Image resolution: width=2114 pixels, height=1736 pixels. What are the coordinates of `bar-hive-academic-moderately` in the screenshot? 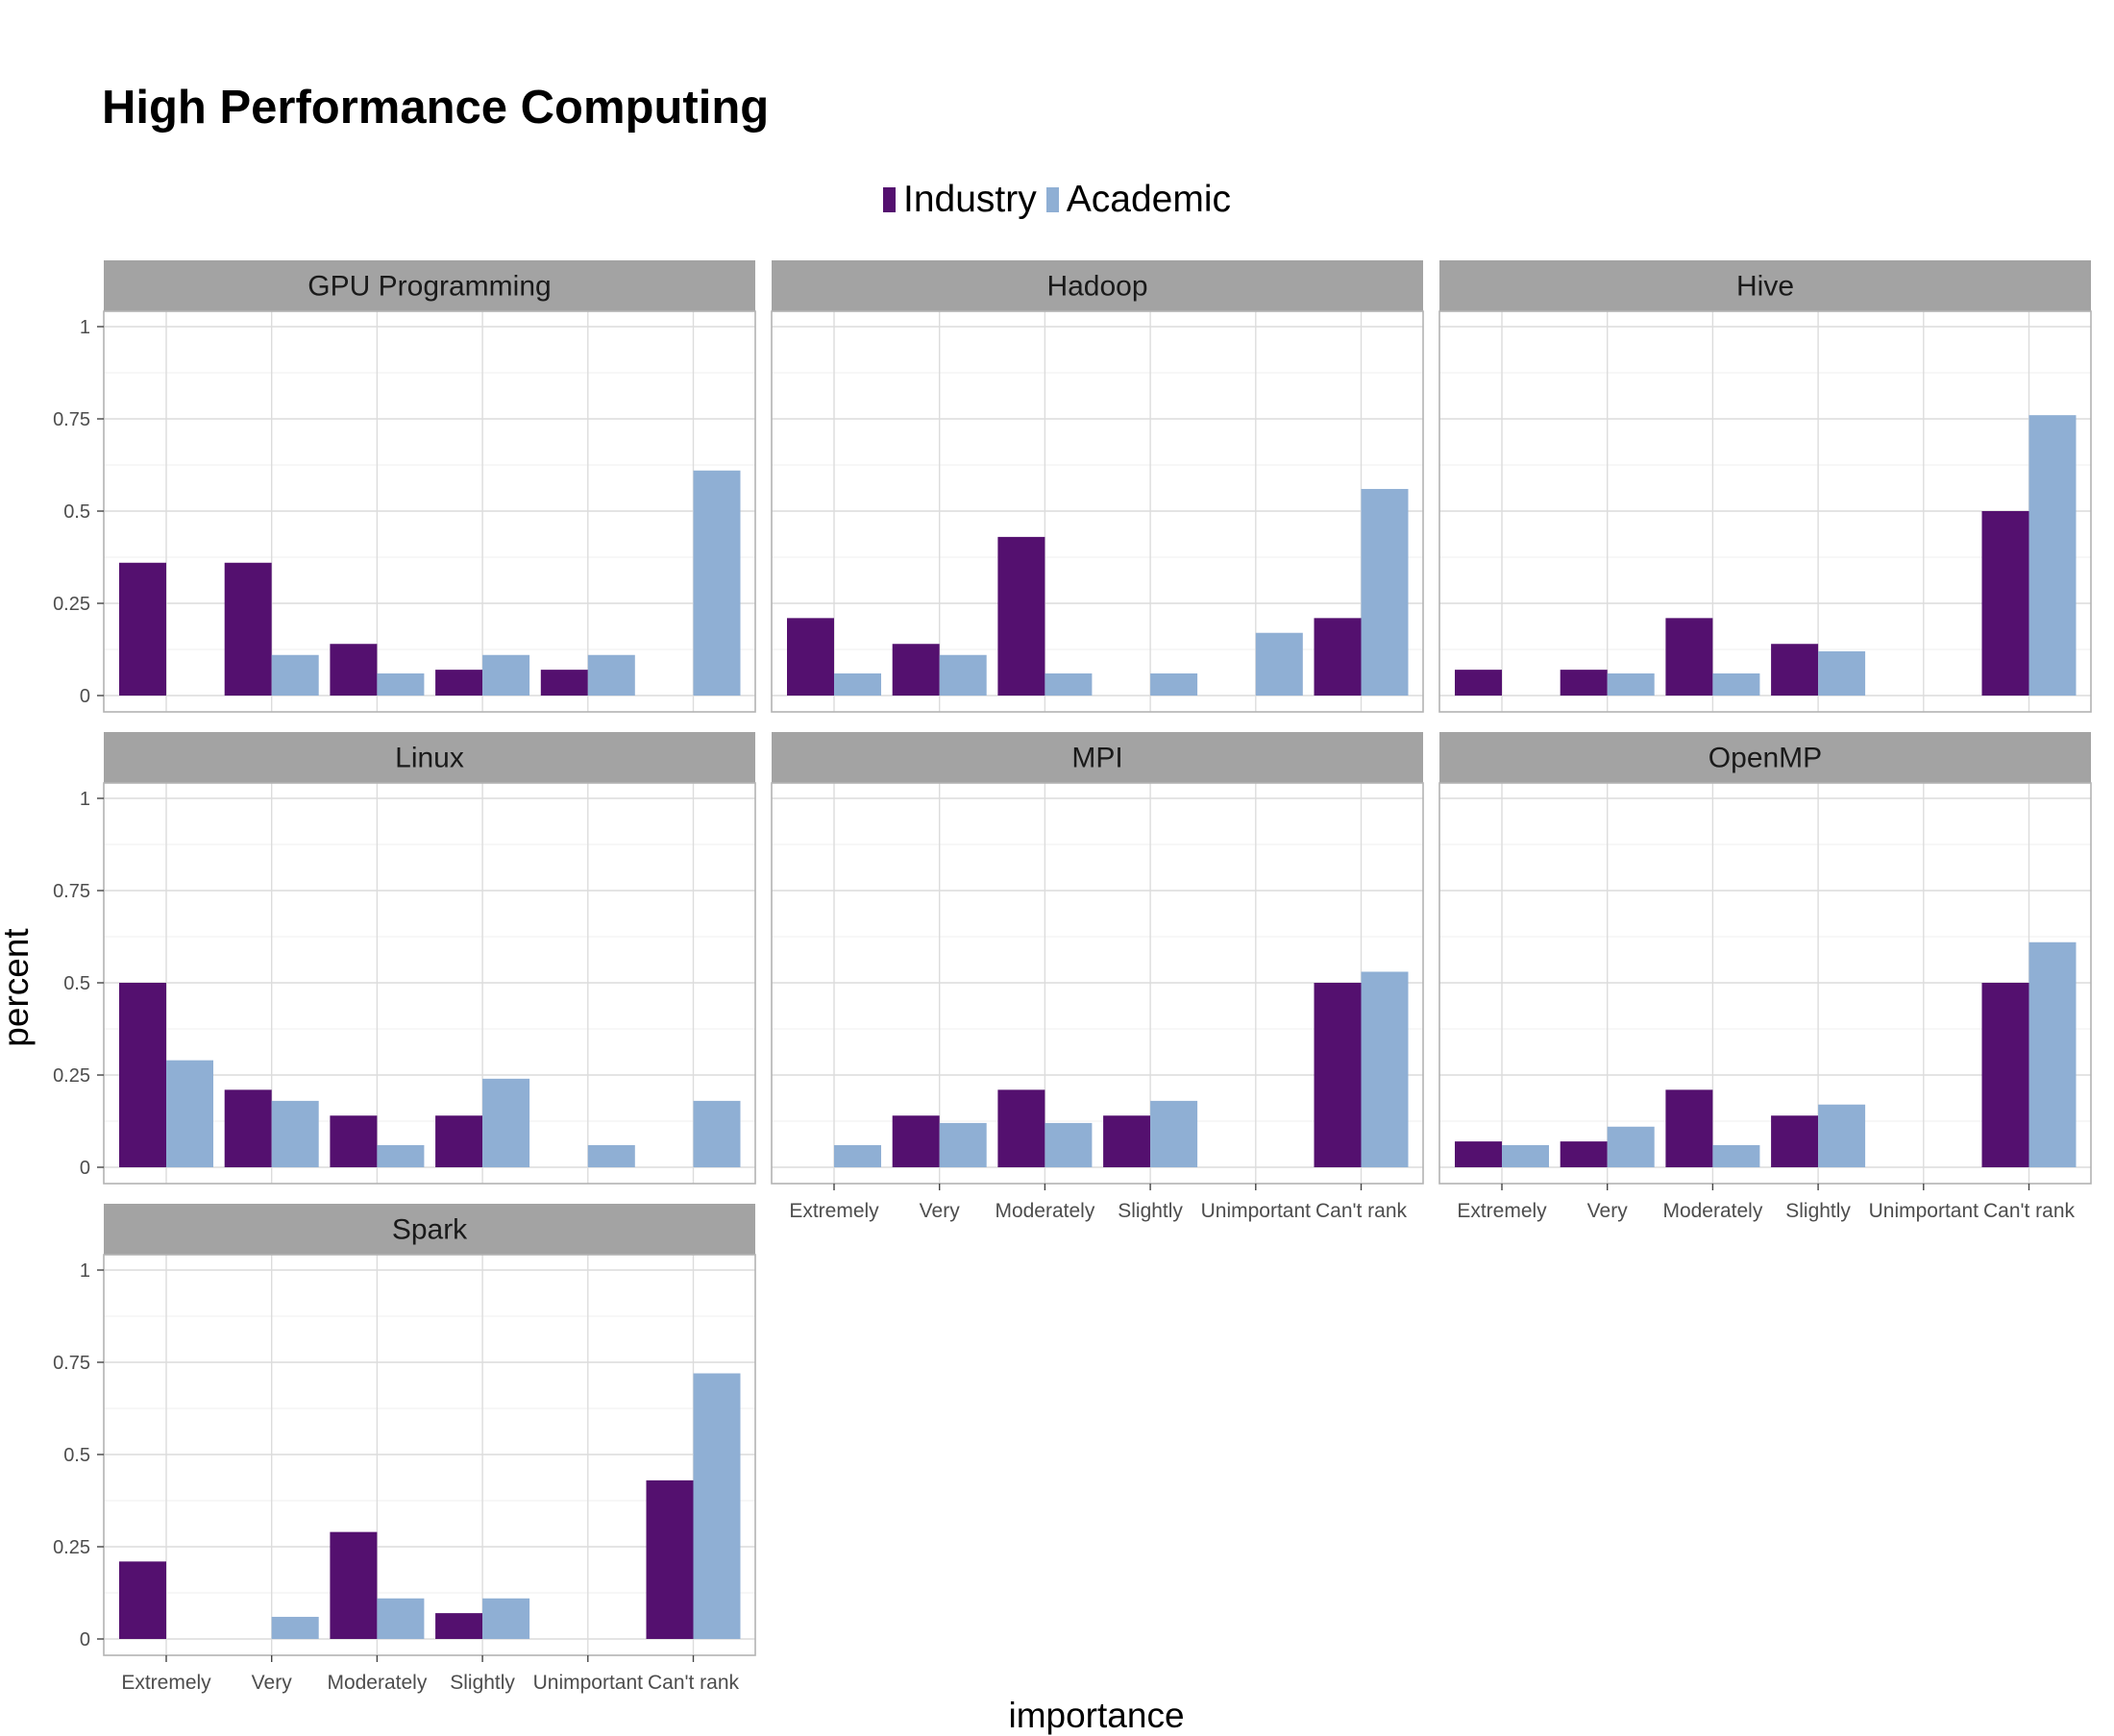 It's located at (1736, 684).